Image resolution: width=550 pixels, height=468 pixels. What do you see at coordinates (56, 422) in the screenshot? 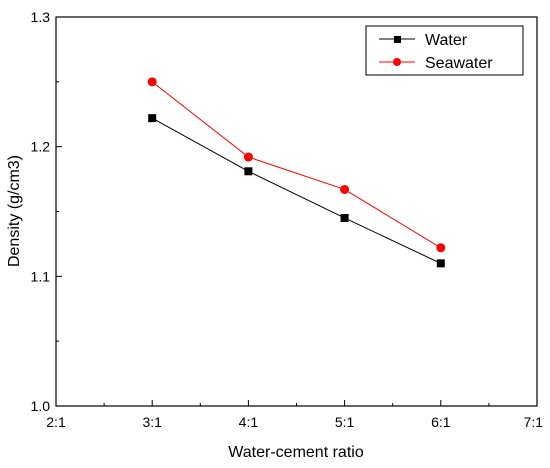
I see `x-tick-label: 2:1` at bounding box center [56, 422].